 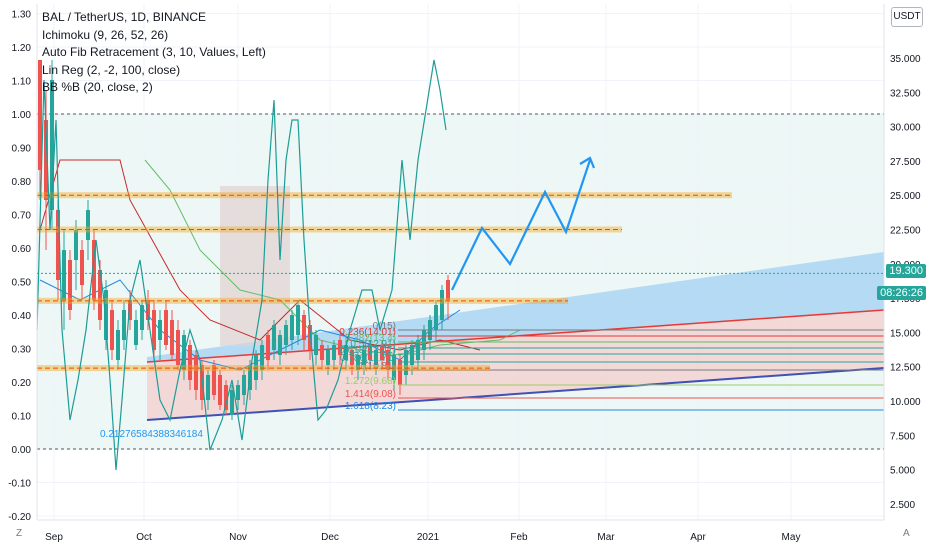 I want to click on symbol-title: BAL / TetherUS, 1D, BINANCE, so click(x=124, y=17).